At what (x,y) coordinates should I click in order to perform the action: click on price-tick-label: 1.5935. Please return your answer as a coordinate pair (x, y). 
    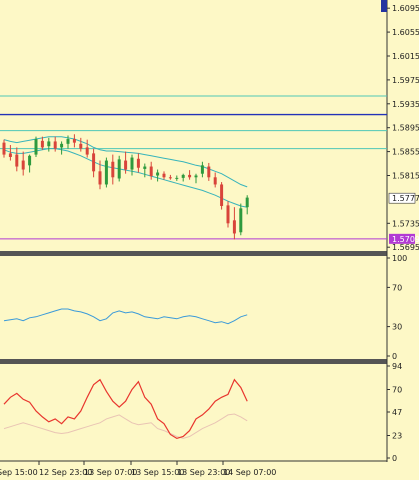
    Looking at the image, I should click on (405, 104).